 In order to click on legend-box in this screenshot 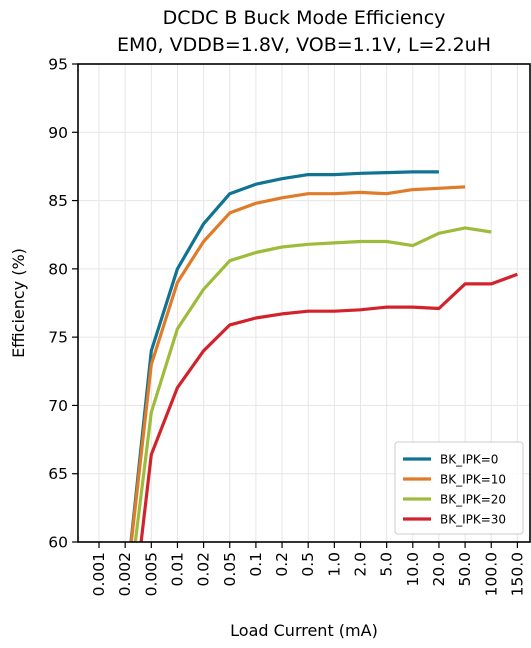, I will do `click(459, 488)`.